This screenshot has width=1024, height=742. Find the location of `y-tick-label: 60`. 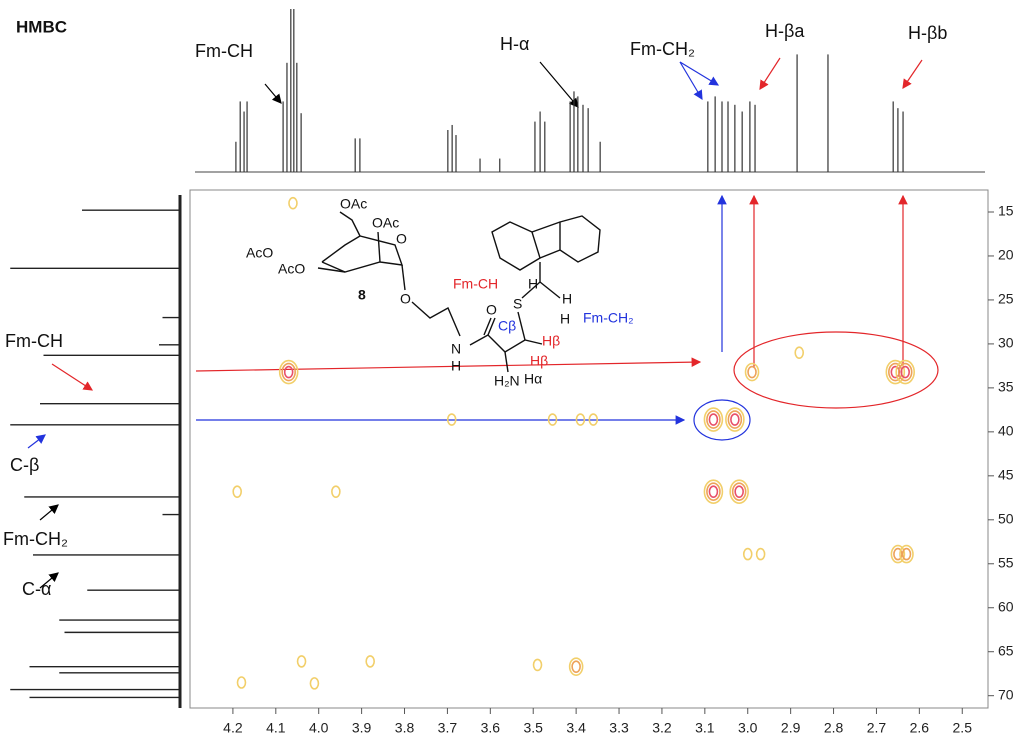

y-tick-label: 60 is located at coordinates (1006, 606).